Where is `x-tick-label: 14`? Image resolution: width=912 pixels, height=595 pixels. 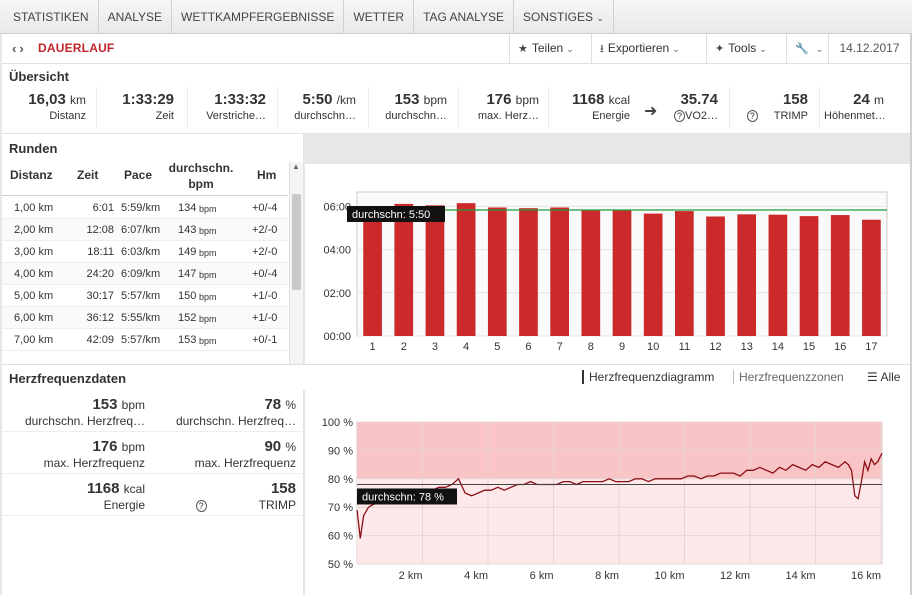 x-tick-label: 14 is located at coordinates (778, 347).